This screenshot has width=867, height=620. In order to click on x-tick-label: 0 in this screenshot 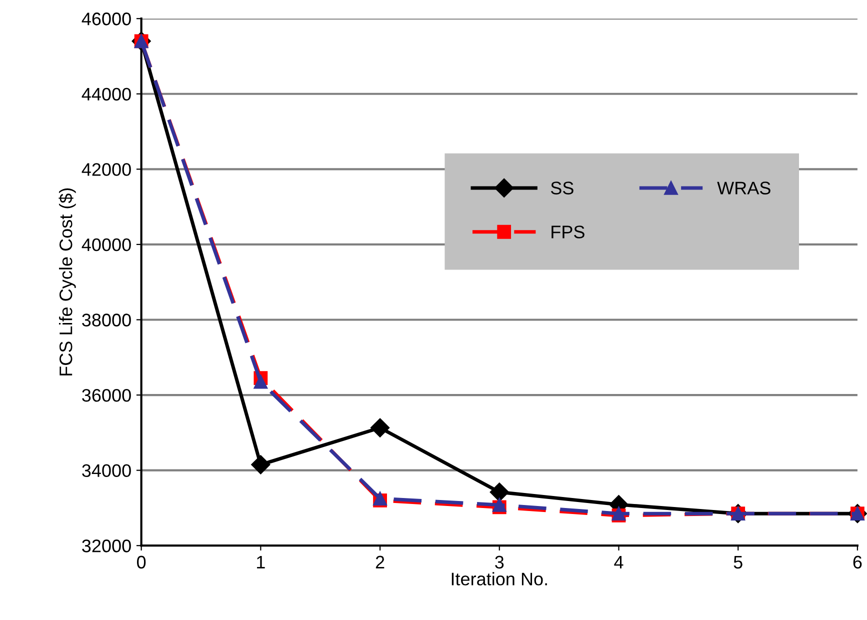, I will do `click(141, 562)`.